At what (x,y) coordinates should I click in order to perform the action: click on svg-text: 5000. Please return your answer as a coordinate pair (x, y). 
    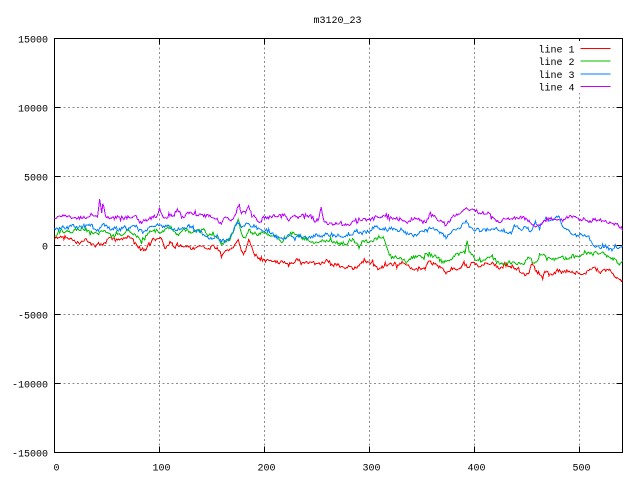
    Looking at the image, I should click on (36, 179).